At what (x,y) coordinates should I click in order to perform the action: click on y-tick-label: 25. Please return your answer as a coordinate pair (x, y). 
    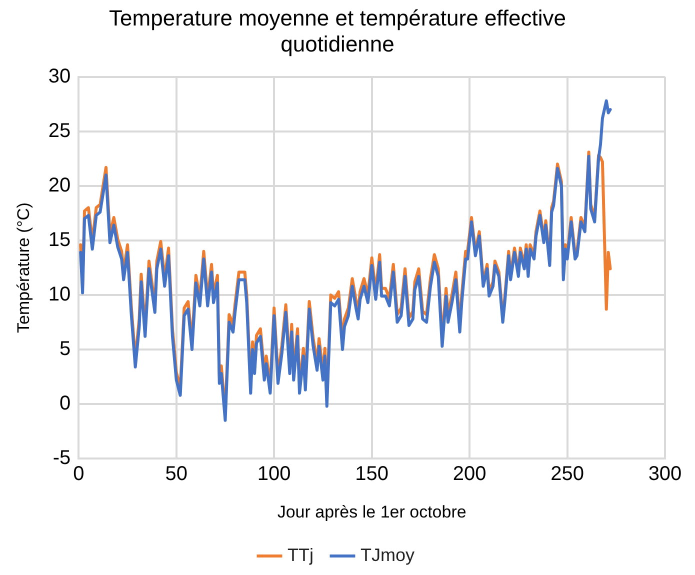
    Looking at the image, I should click on (59, 131).